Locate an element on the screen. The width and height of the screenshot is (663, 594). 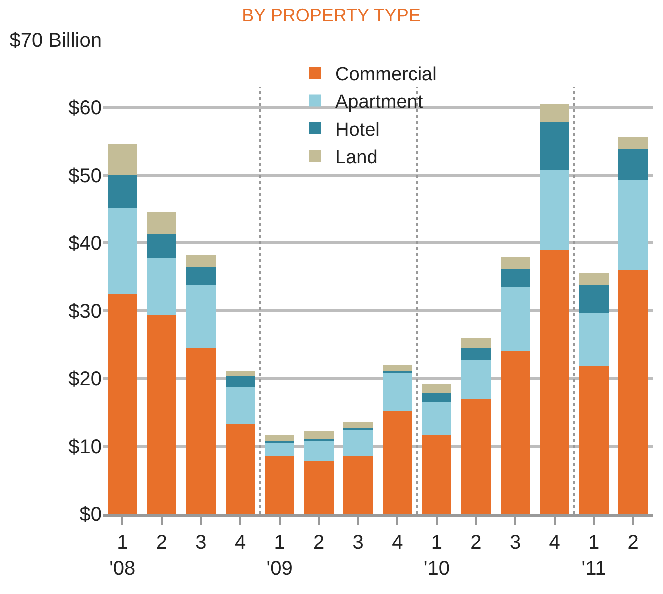
y-tick-label: $30 is located at coordinates (85, 311).